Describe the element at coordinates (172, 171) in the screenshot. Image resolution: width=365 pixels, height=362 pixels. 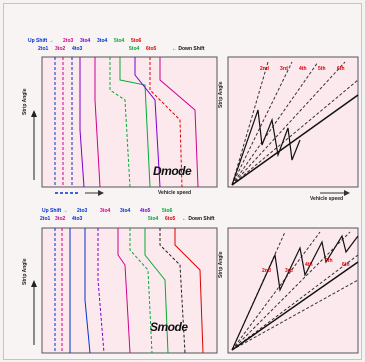
I see `dmode-label: Dmode` at that location.